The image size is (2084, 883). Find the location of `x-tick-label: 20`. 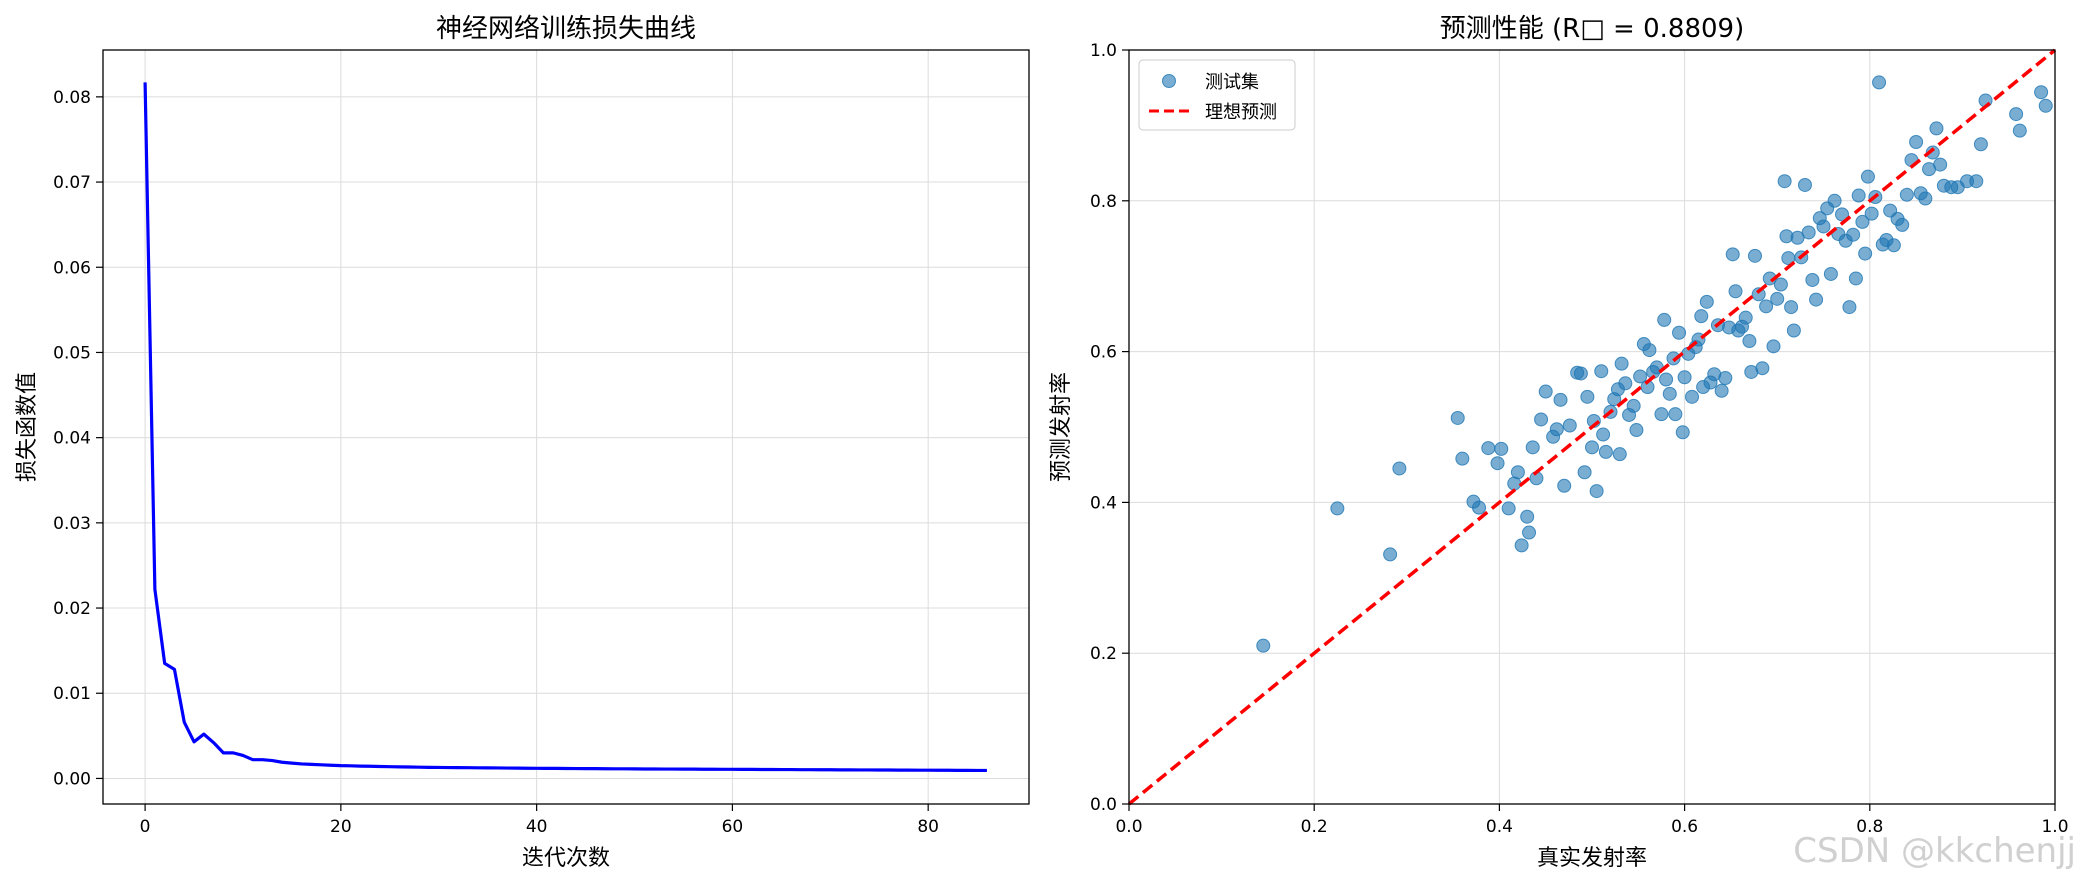

x-tick-label: 20 is located at coordinates (341, 827).